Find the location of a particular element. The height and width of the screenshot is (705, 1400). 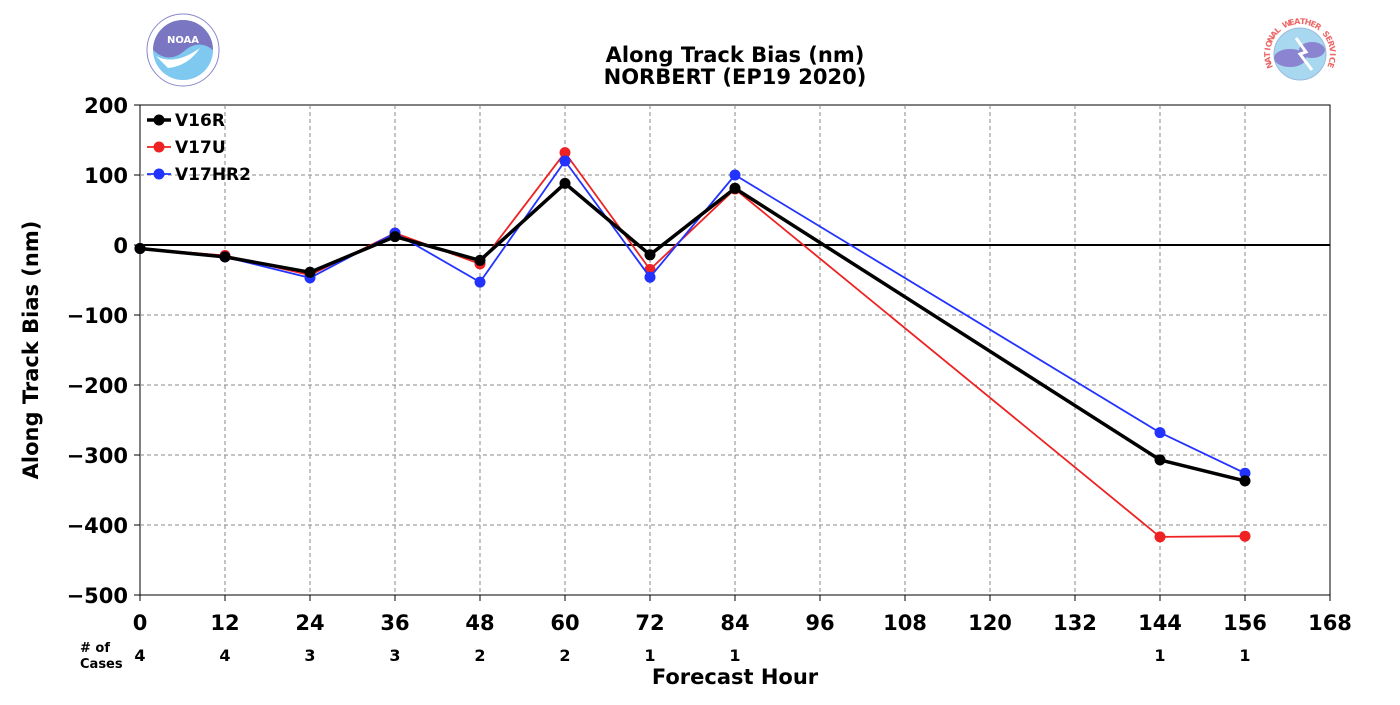

x-tick-label: 144 is located at coordinates (1160, 623).